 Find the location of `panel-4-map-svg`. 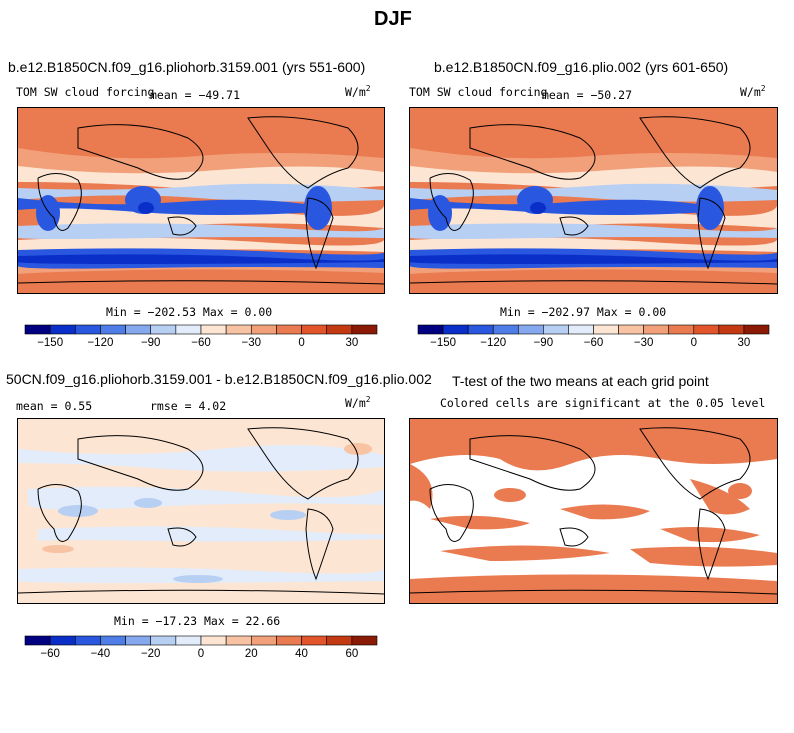

panel-4-map-svg is located at coordinates (593, 511).